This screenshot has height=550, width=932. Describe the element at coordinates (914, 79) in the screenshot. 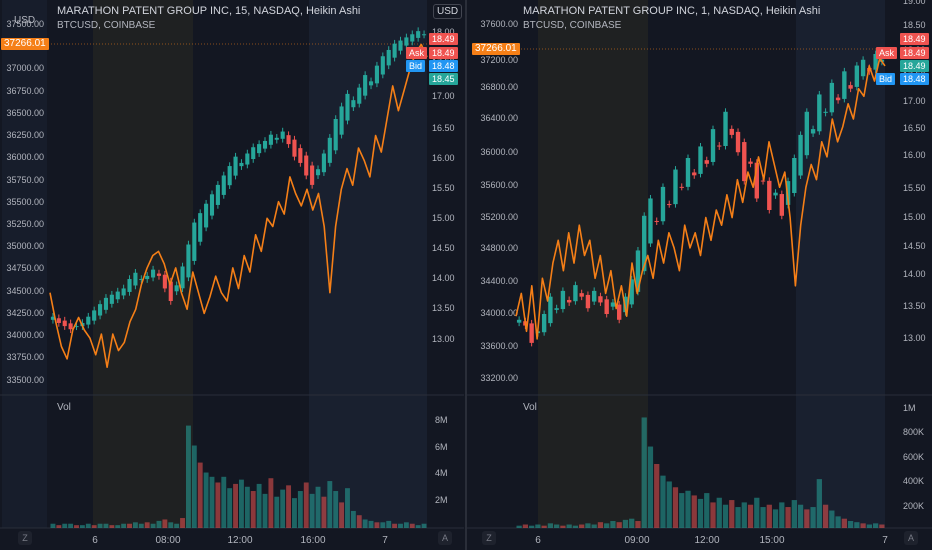

I see `right-bid-price-tag: 18.48` at that location.